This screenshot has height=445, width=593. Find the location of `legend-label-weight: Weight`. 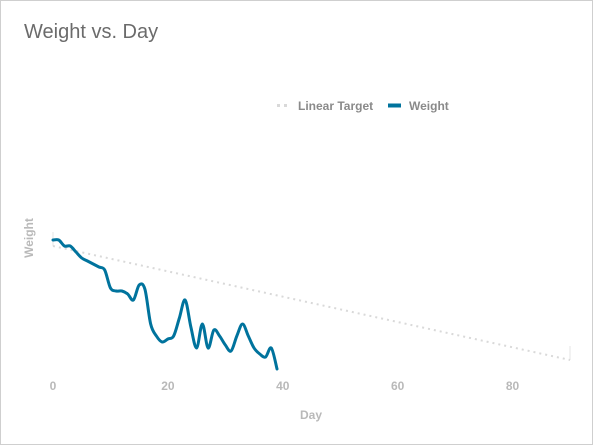

legend-label-weight: Weight is located at coordinates (429, 106).